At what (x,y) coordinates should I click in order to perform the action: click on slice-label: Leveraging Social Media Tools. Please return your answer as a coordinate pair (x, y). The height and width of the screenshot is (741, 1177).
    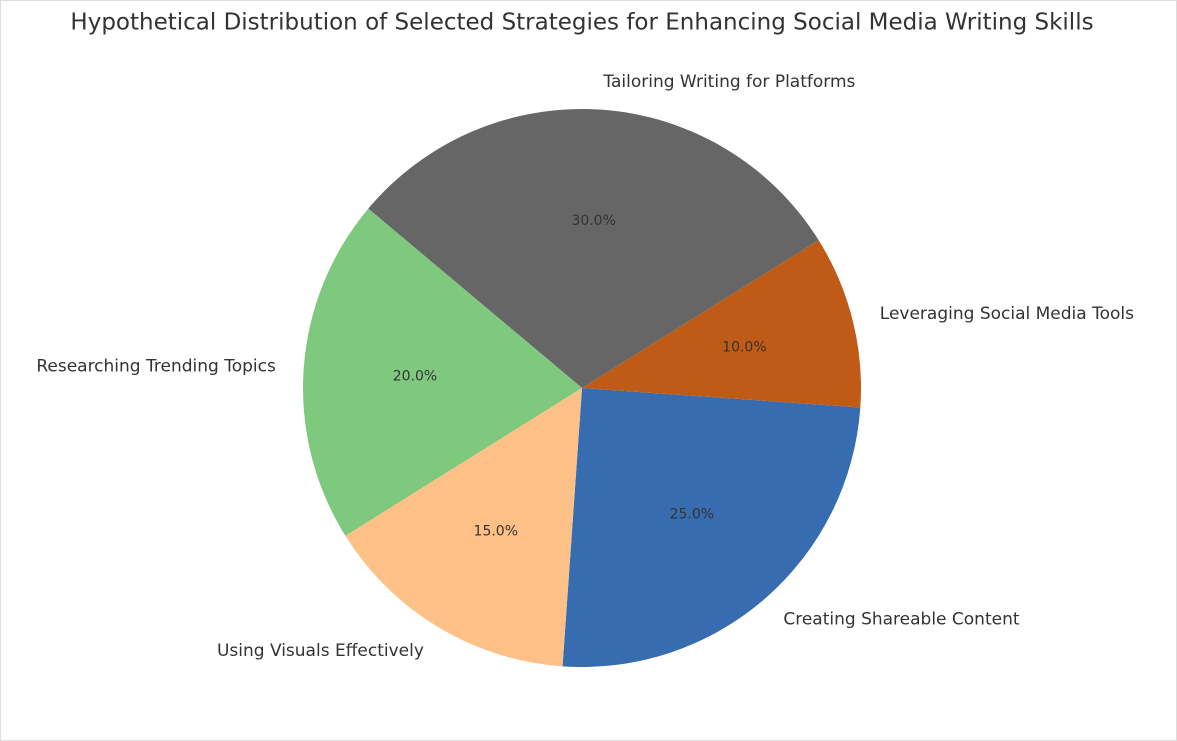
    Looking at the image, I should click on (1007, 314).